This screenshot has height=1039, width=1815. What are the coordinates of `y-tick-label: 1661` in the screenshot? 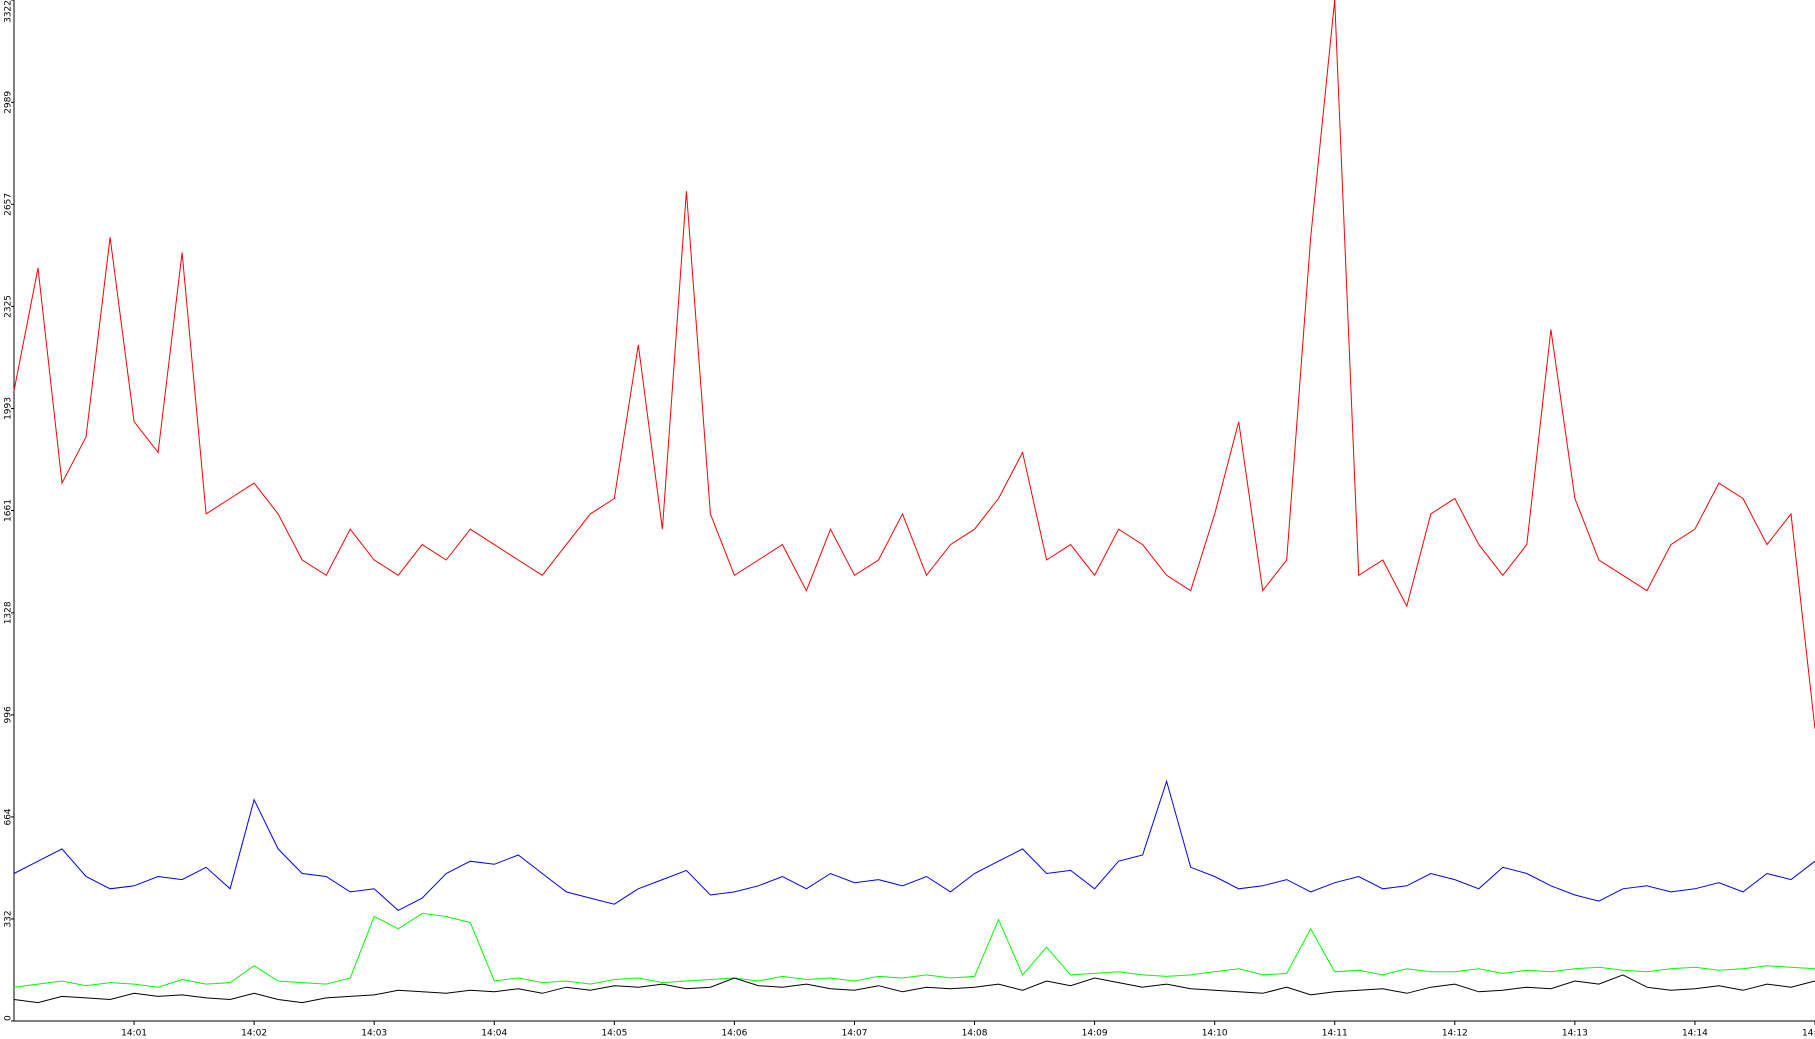 It's located at (9, 510).